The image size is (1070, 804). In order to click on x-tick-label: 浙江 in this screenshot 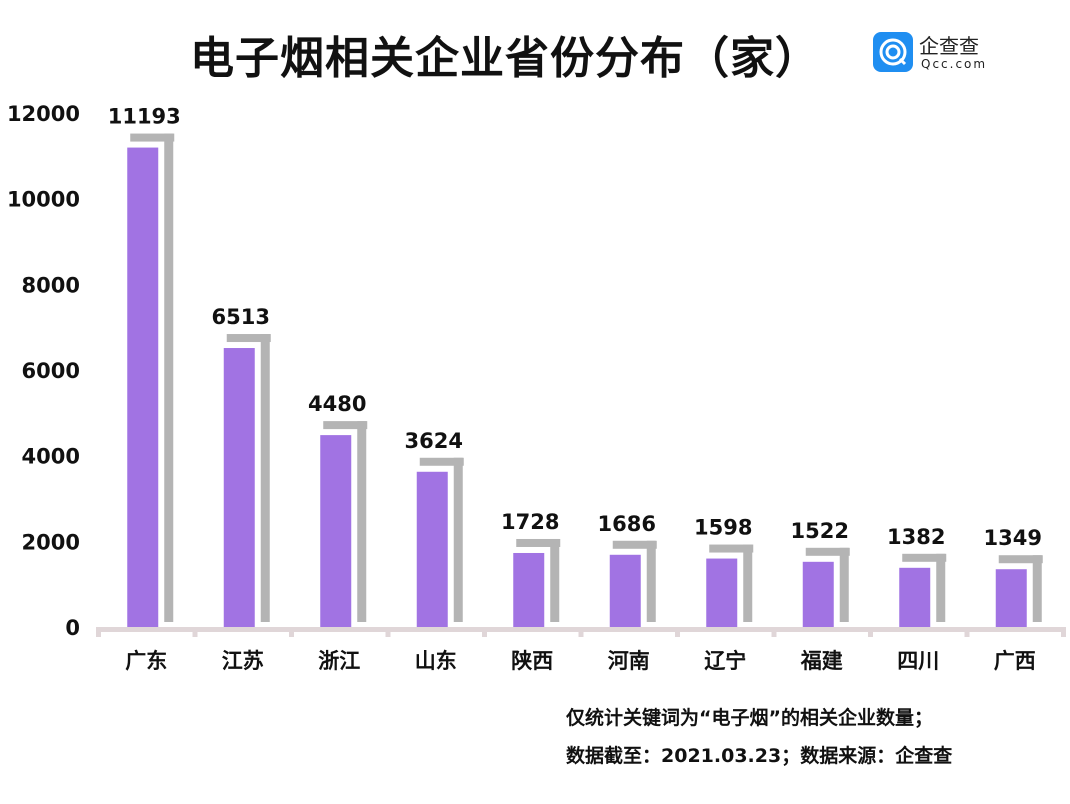, I will do `click(339, 661)`.